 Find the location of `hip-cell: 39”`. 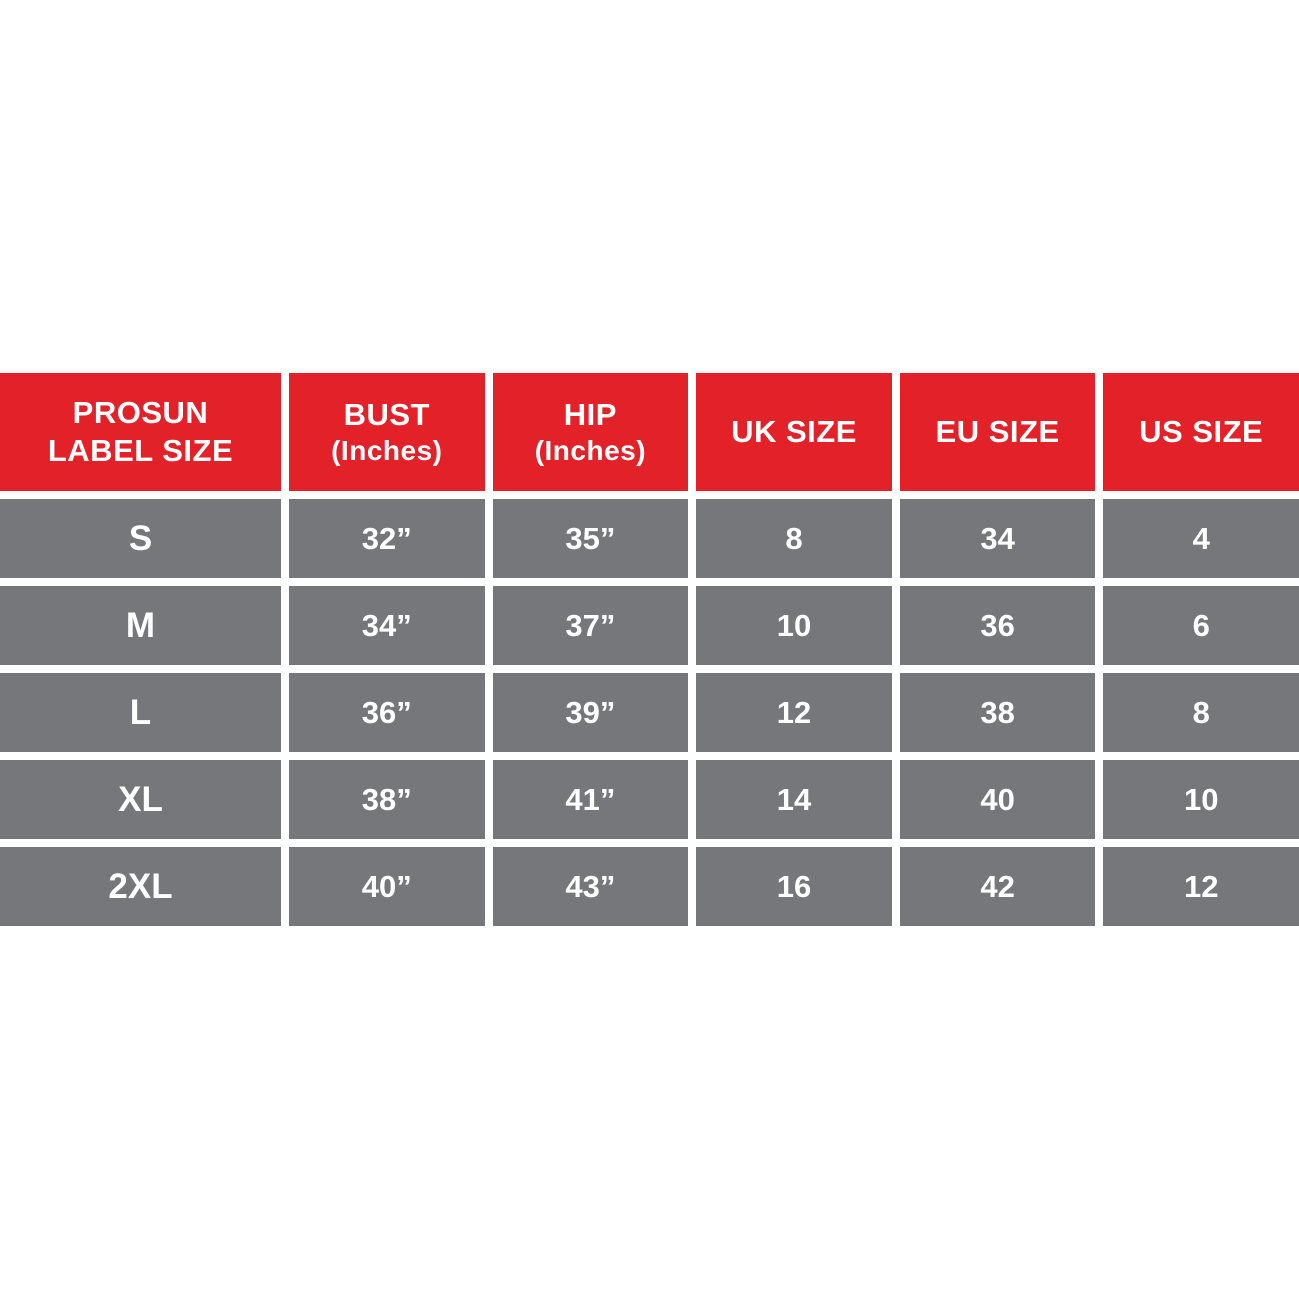

hip-cell: 39” is located at coordinates (590, 712).